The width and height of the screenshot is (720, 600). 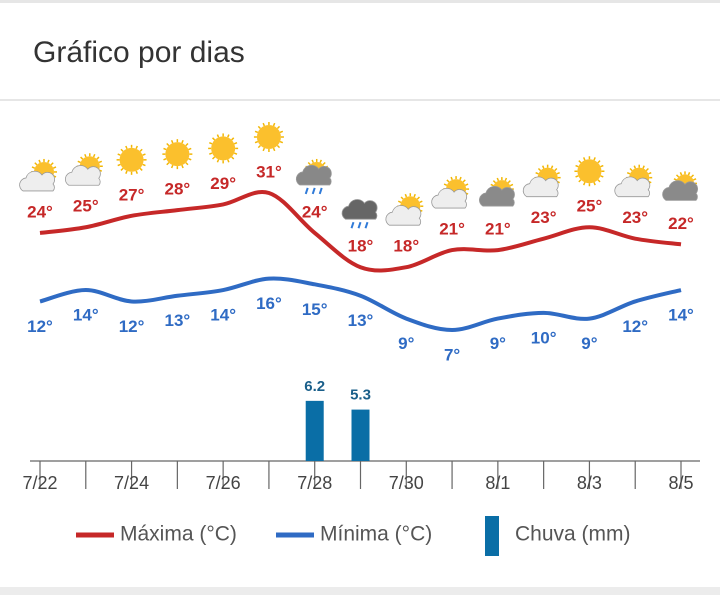 What do you see at coordinates (177, 320) in the screenshot?
I see `temperature-label: 13°` at bounding box center [177, 320].